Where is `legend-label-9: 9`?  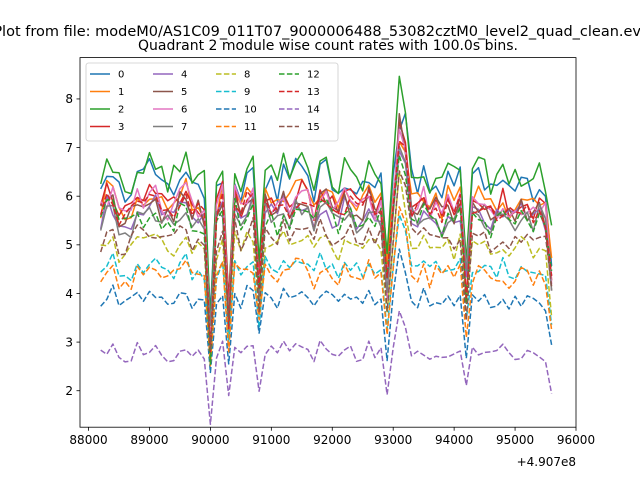 legend-label-9: 9 is located at coordinates (247, 92).